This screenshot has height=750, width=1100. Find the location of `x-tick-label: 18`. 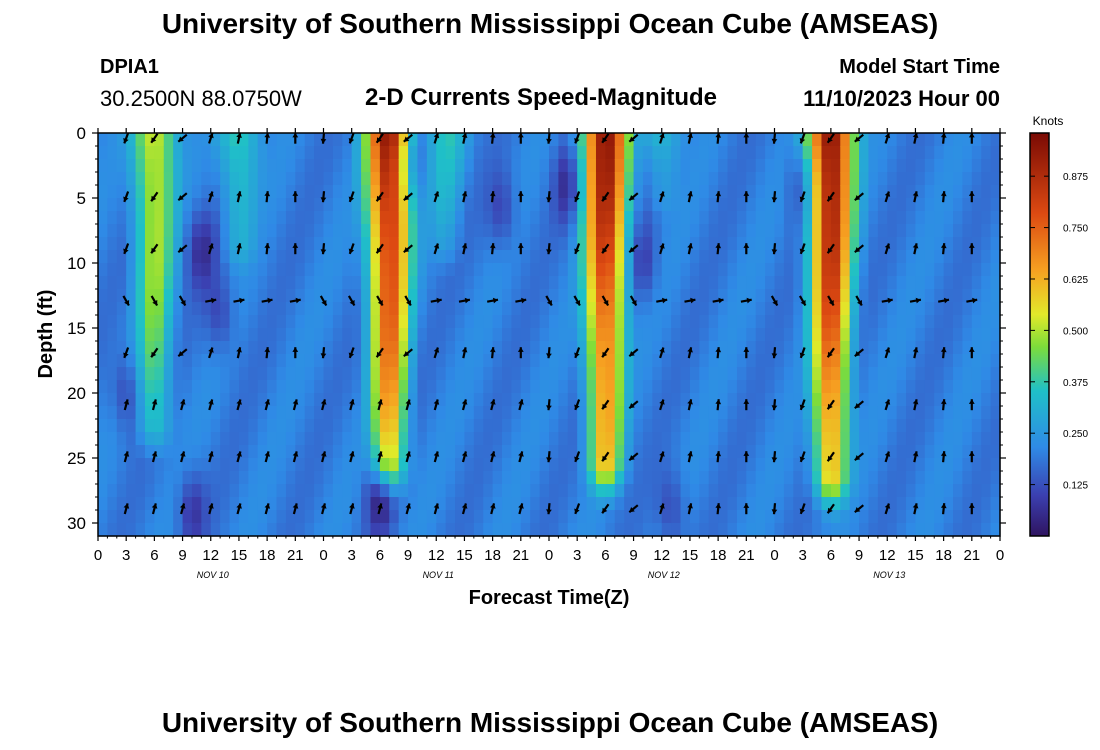

x-tick-label: 18 is located at coordinates (943, 555).